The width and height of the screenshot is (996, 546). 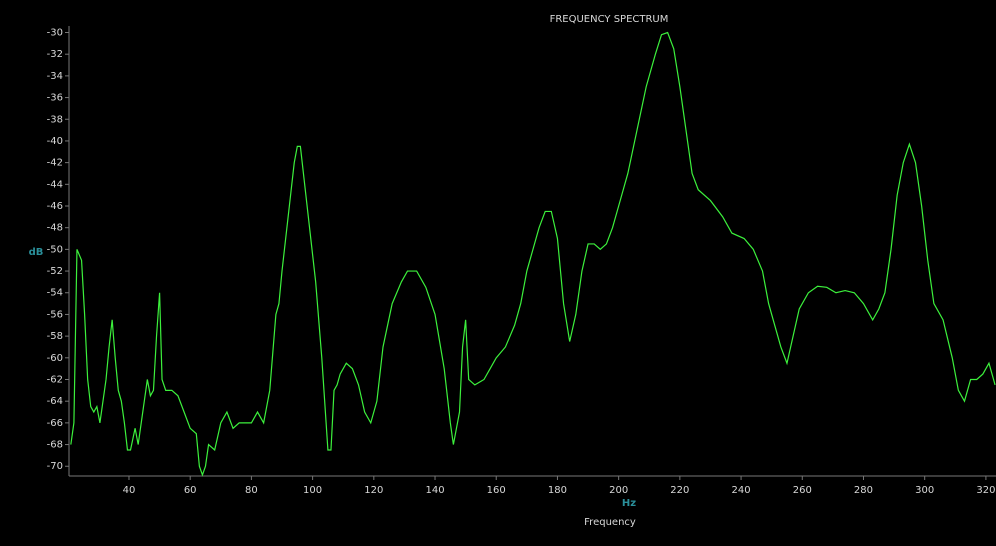 I want to click on y-tick-label: -48, so click(x=55, y=228).